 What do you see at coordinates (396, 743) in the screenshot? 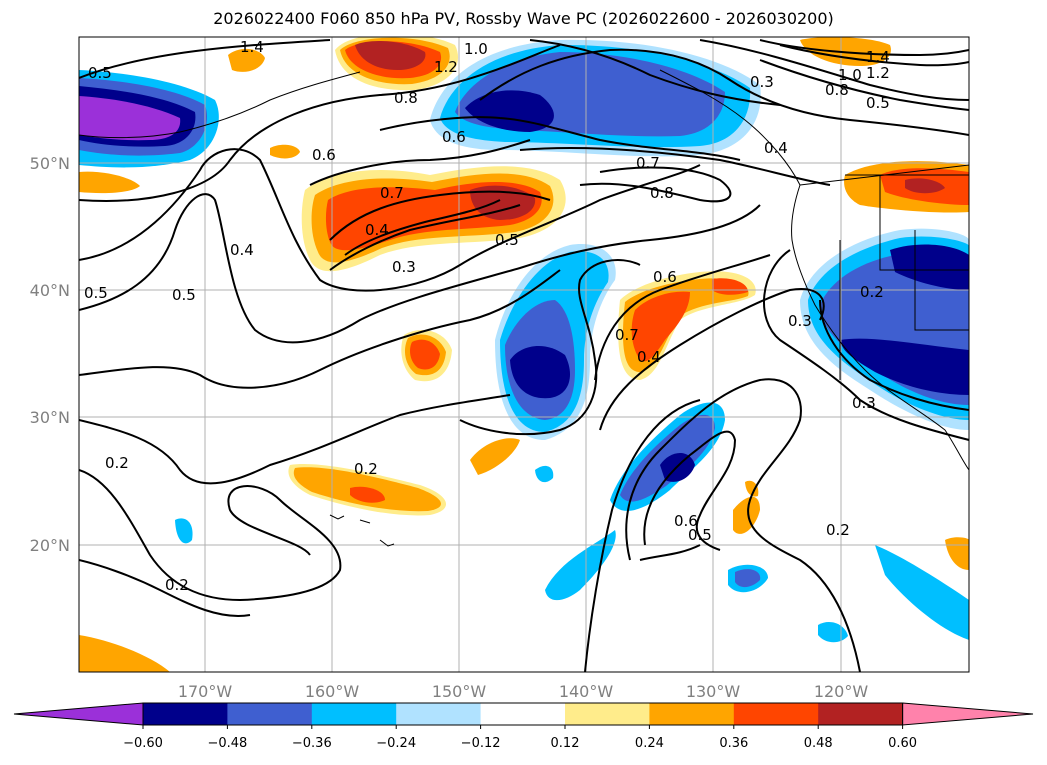
I see `colorbar-tick-label: −0.24` at bounding box center [396, 743].